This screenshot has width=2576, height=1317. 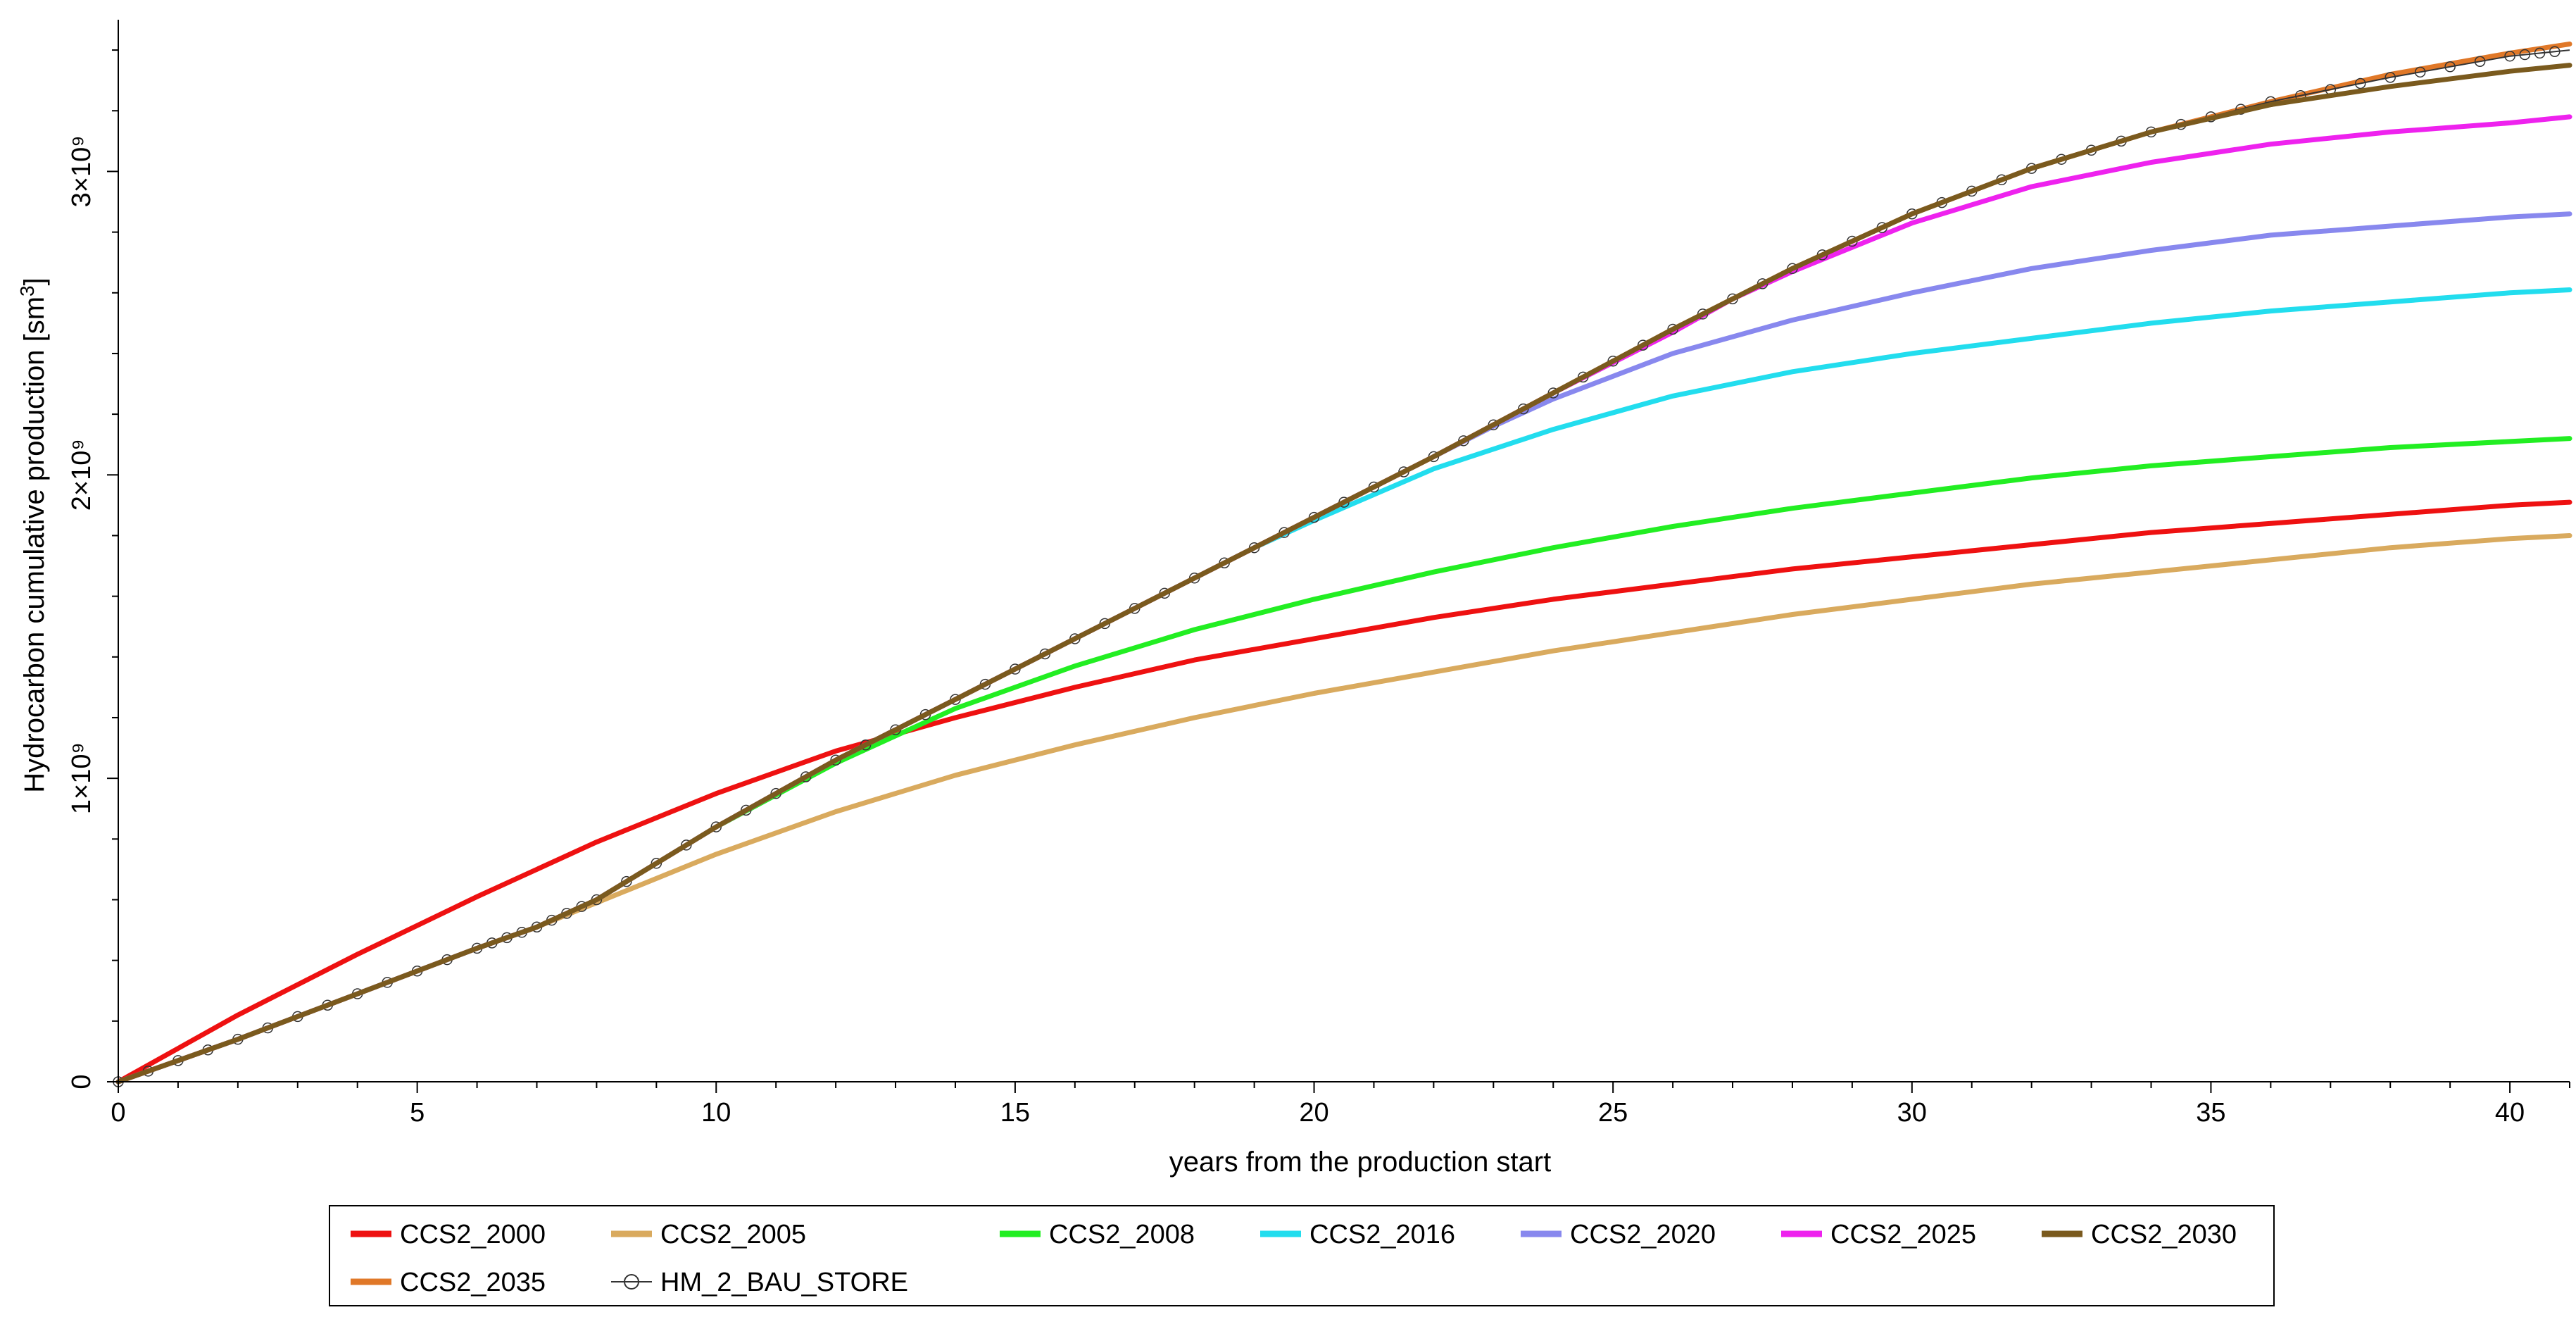 I want to click on y-tick-label: 0, so click(x=81, y=1081).